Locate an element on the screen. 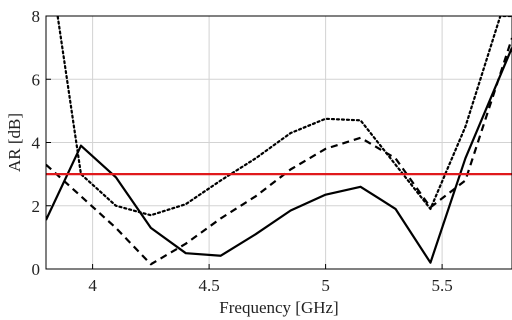 The width and height of the screenshot is (512, 320). y-tick-label: 0 is located at coordinates (36, 269).